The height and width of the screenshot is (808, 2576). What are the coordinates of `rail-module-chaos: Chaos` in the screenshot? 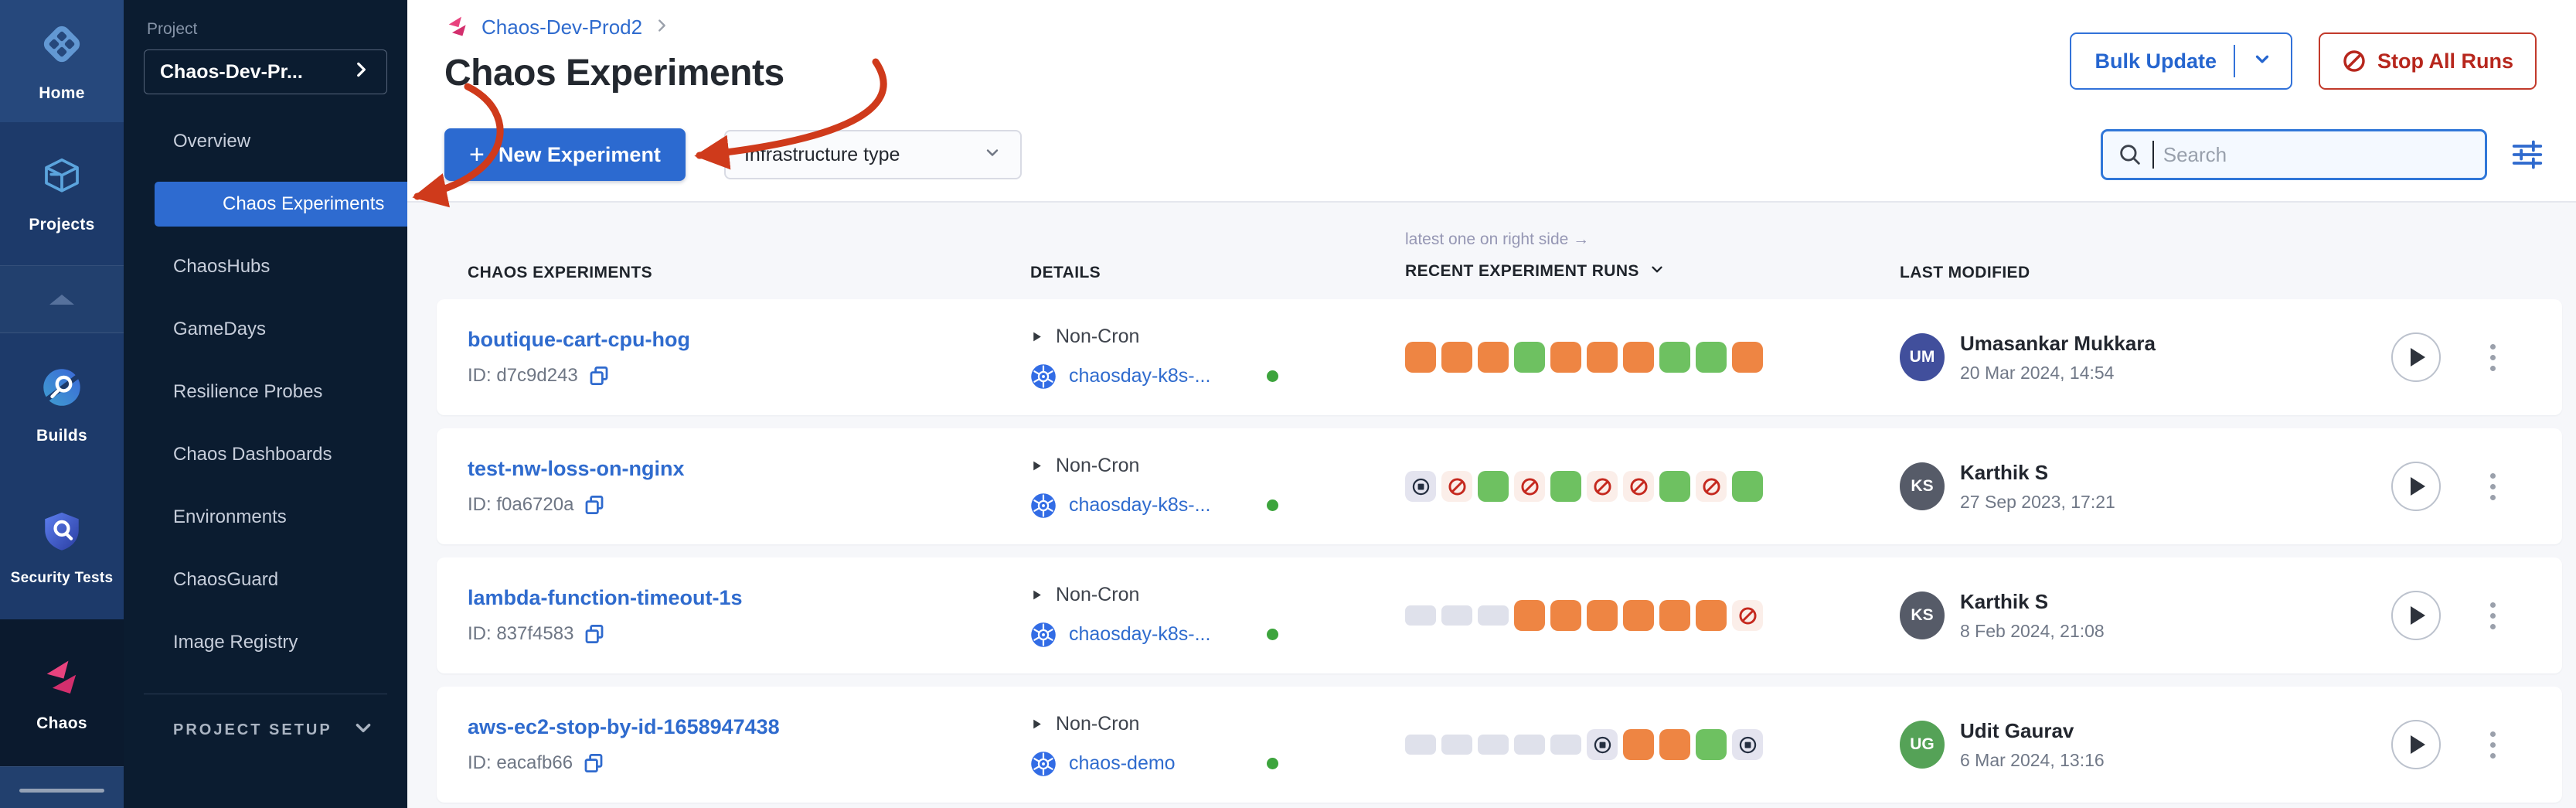 It's located at (62, 692).